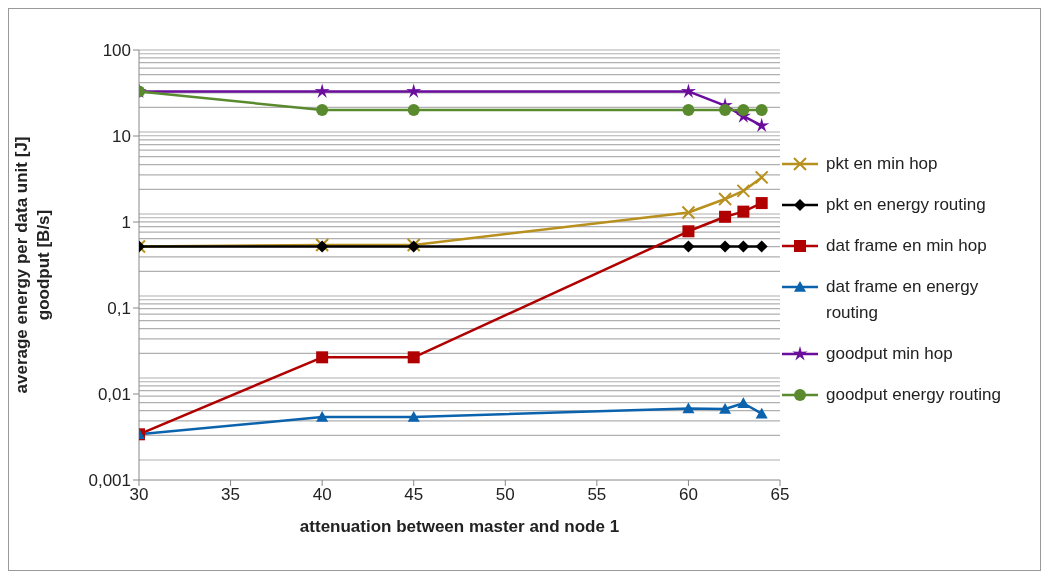  I want to click on legend-label: goodput energy routing, so click(913, 394).